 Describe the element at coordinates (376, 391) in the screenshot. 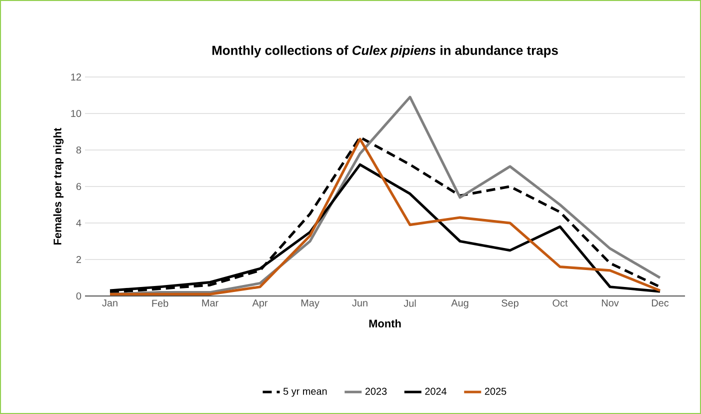

I see `legend-label: 2023` at that location.